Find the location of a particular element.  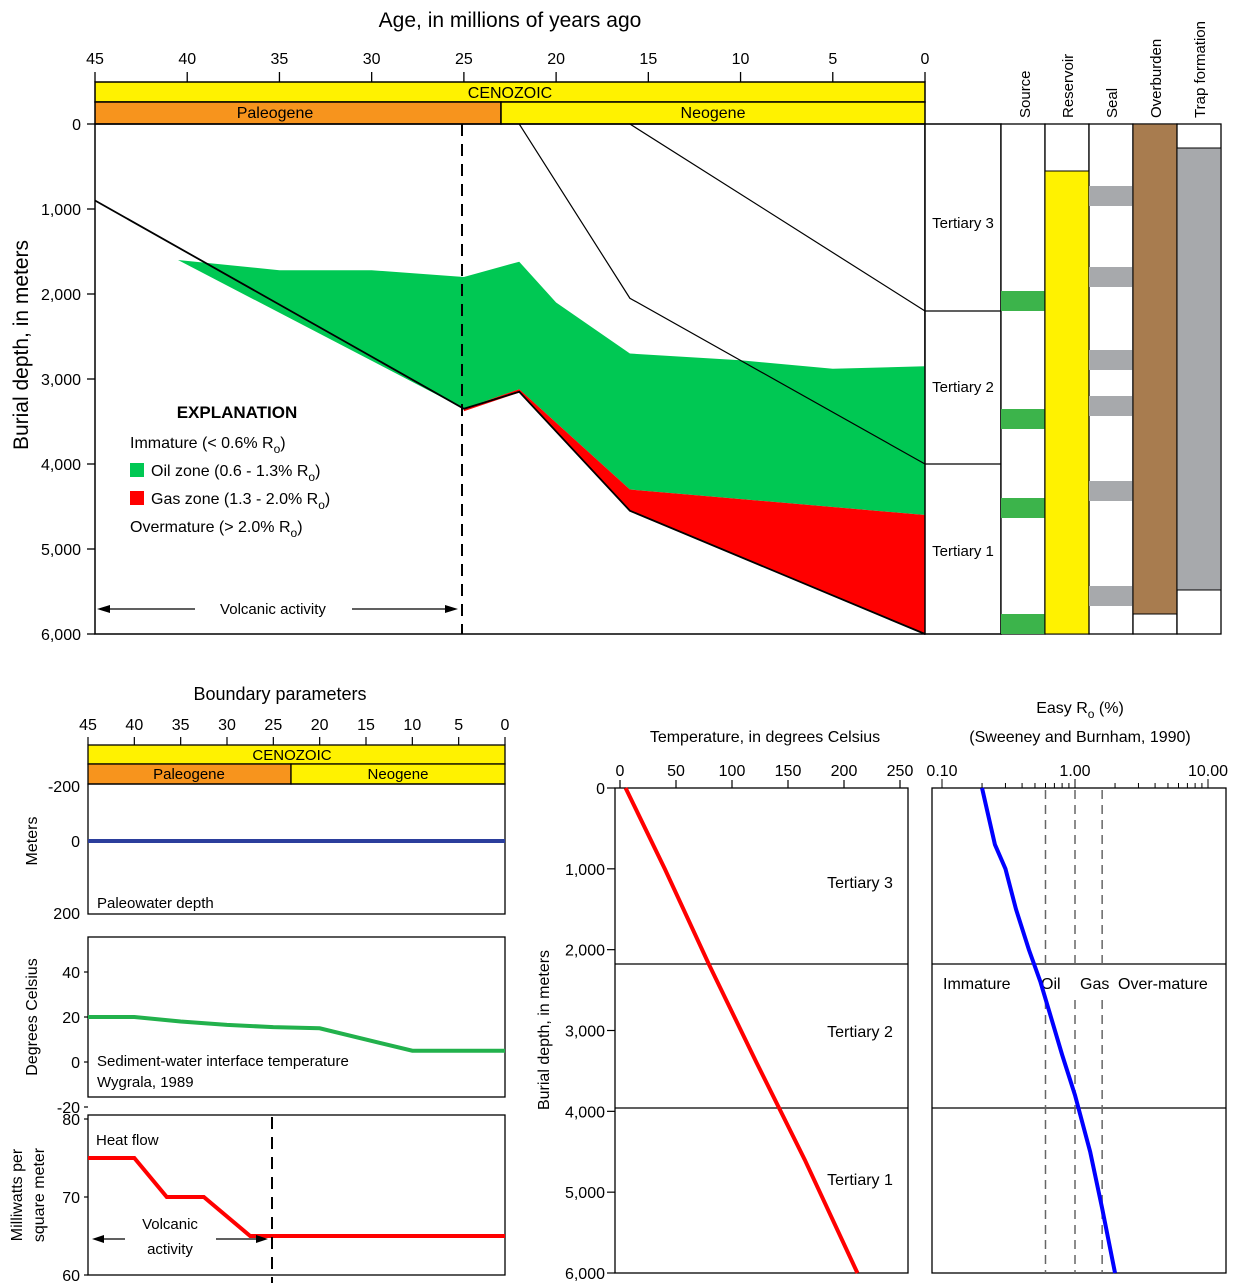

main-y-tick-label: 1,000 is located at coordinates (61, 210).